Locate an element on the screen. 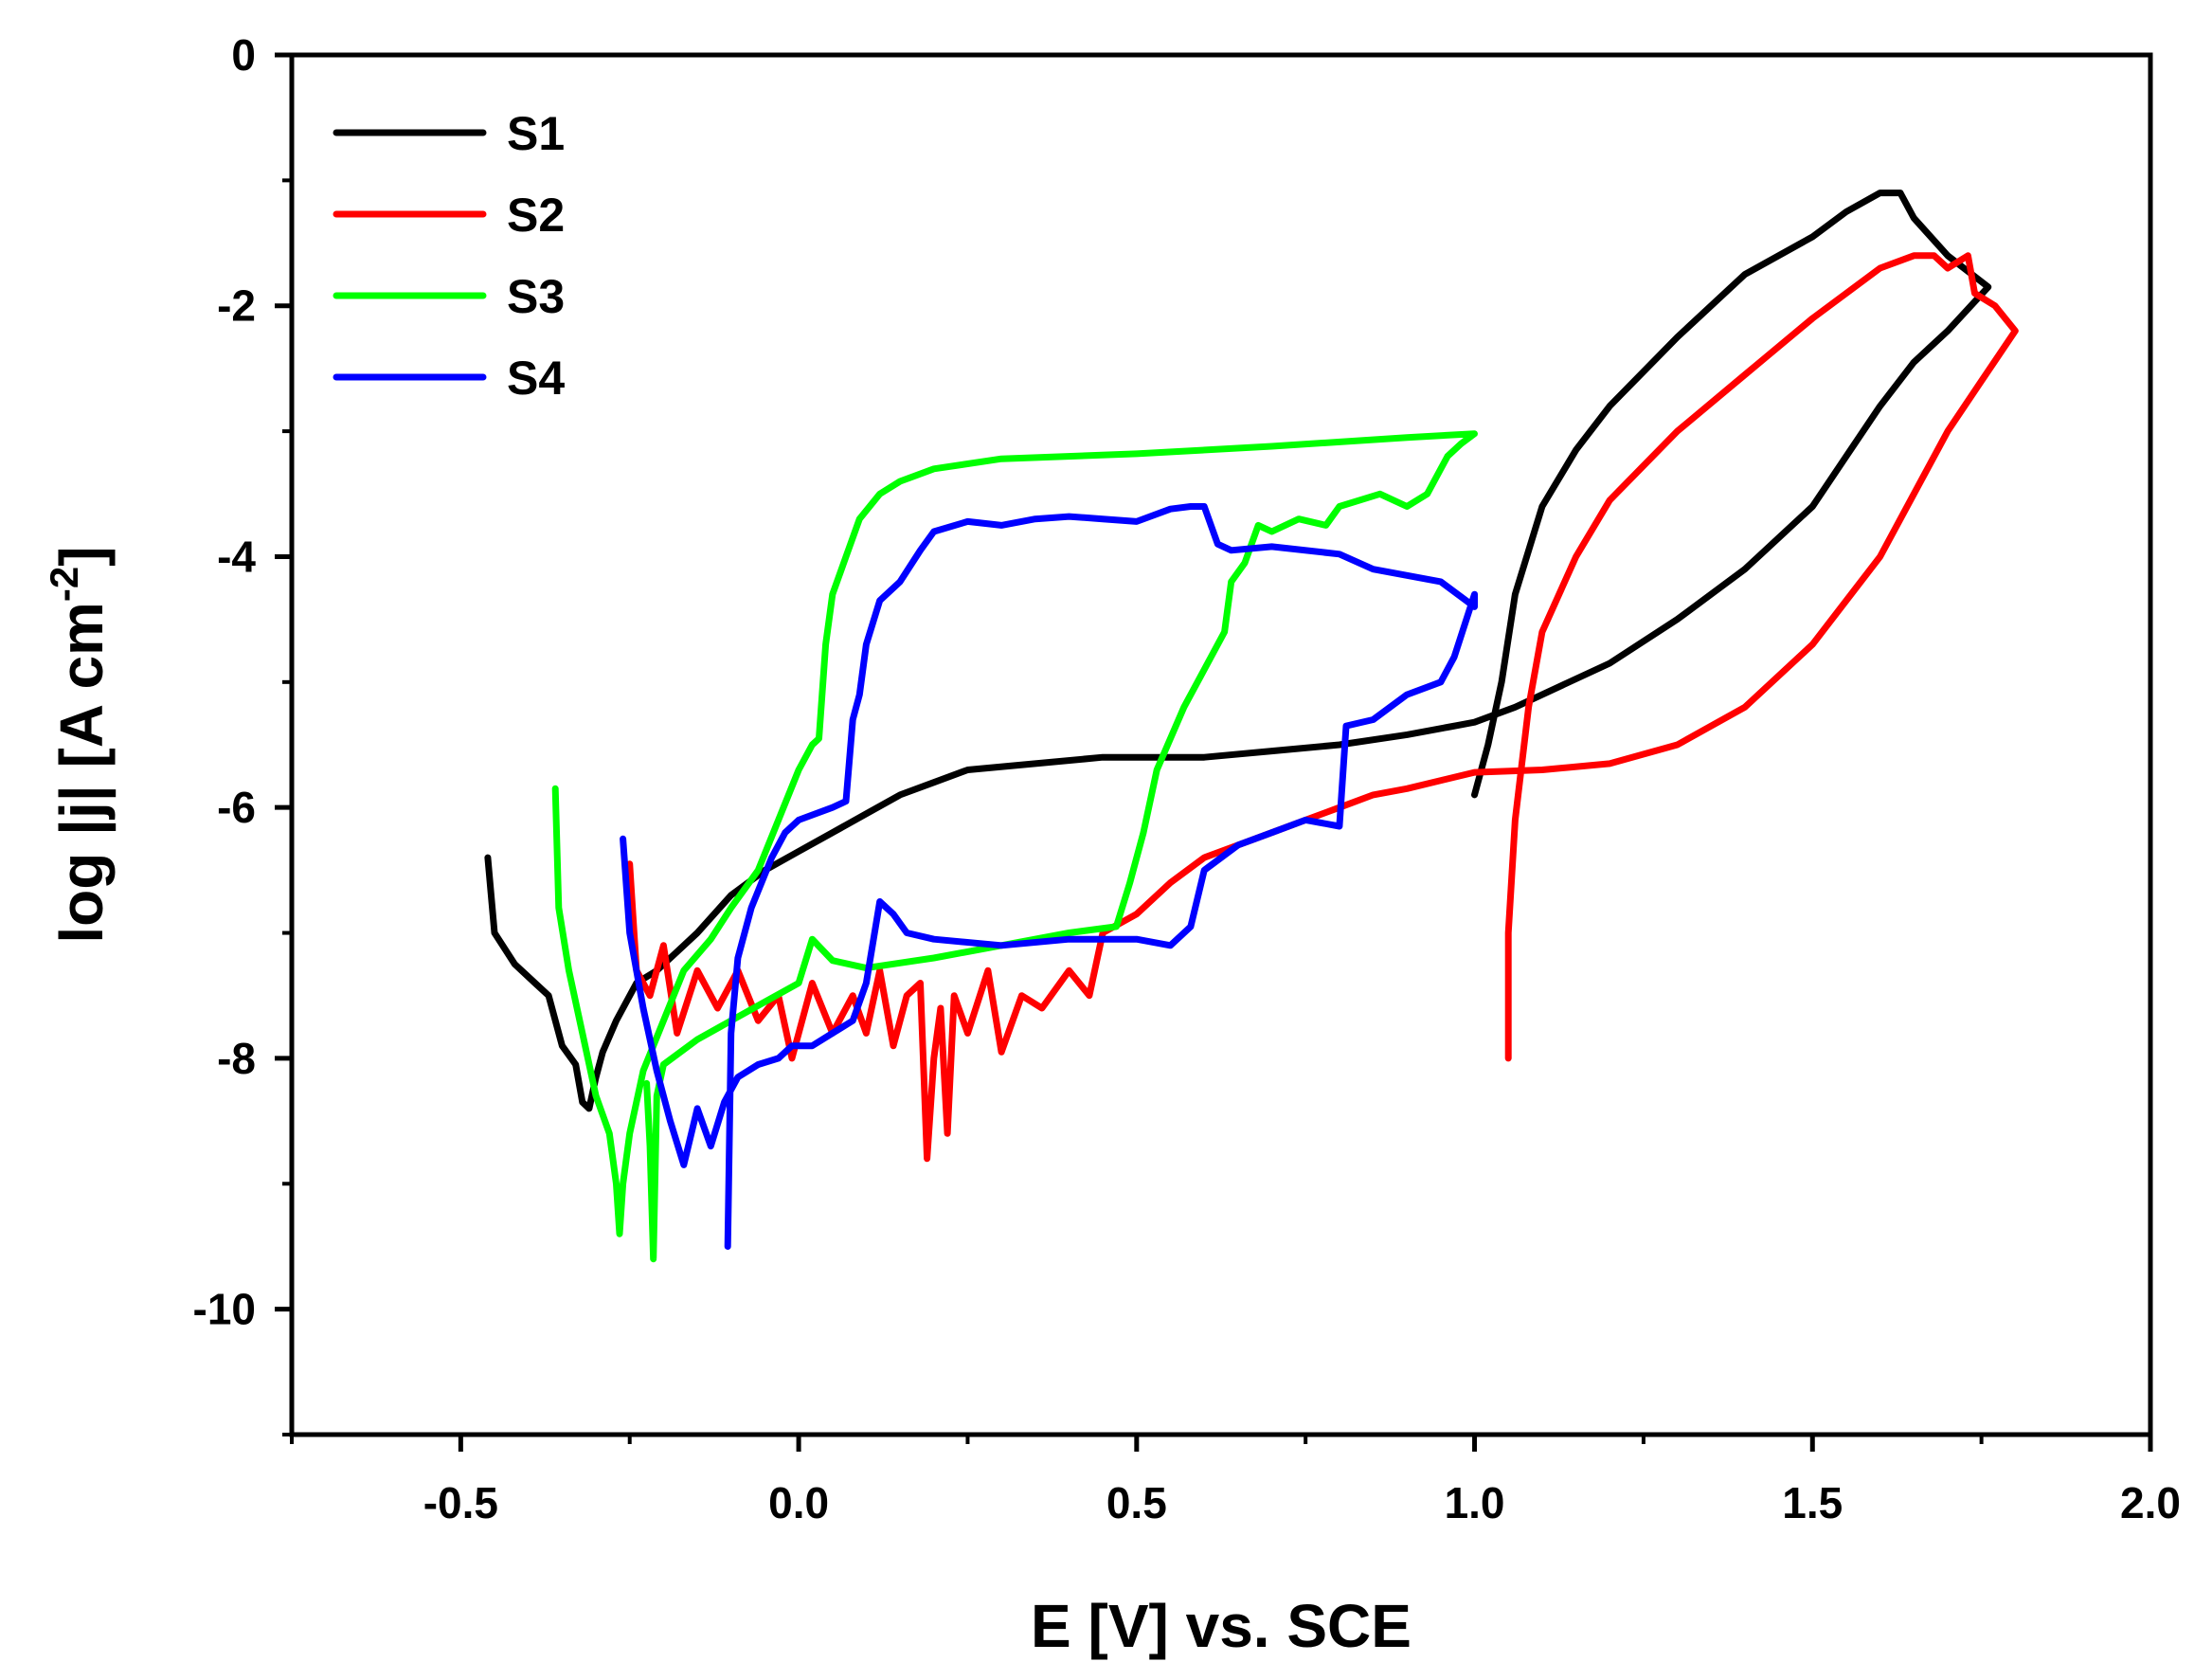  y-tick-label: -6 is located at coordinates (237, 807).